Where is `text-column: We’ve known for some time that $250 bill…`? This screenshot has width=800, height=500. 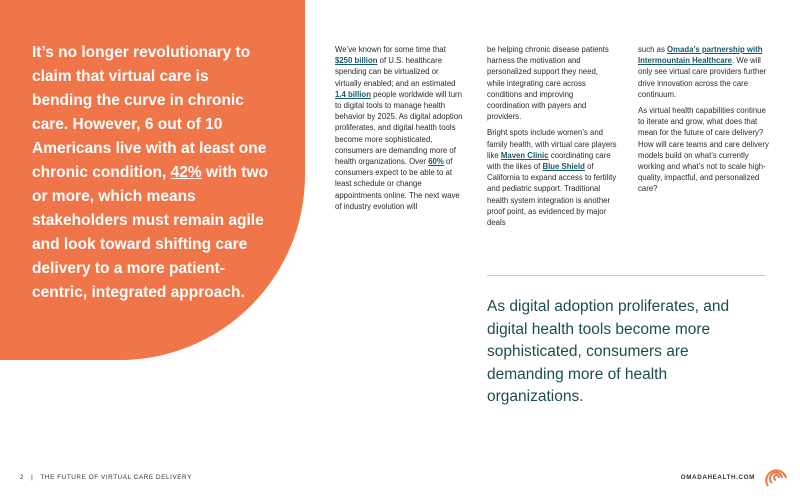 text-column: We’ve known for some time that $250 bill… is located at coordinates (399, 130).